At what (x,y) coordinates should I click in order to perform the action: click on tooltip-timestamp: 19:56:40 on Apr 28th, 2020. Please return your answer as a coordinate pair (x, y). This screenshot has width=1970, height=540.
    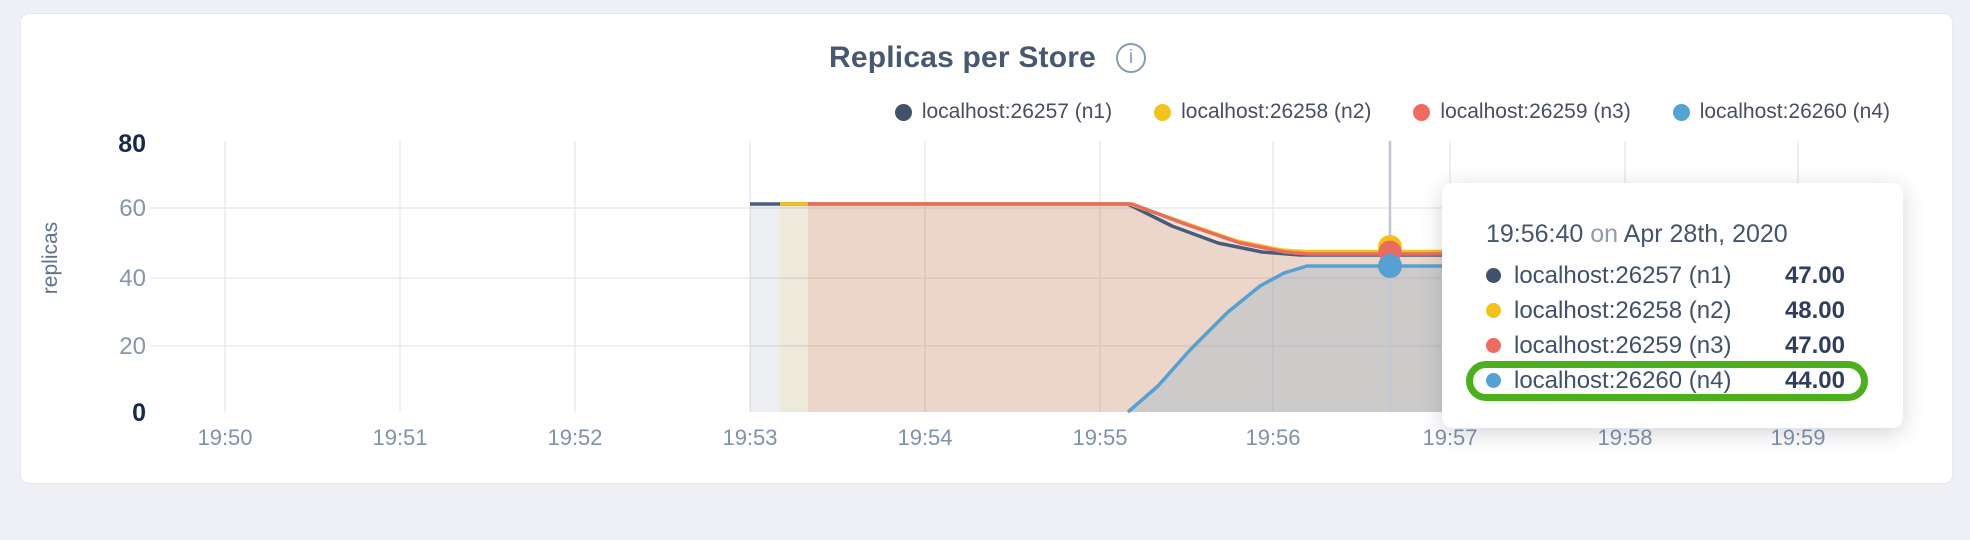
    Looking at the image, I should click on (1665, 234).